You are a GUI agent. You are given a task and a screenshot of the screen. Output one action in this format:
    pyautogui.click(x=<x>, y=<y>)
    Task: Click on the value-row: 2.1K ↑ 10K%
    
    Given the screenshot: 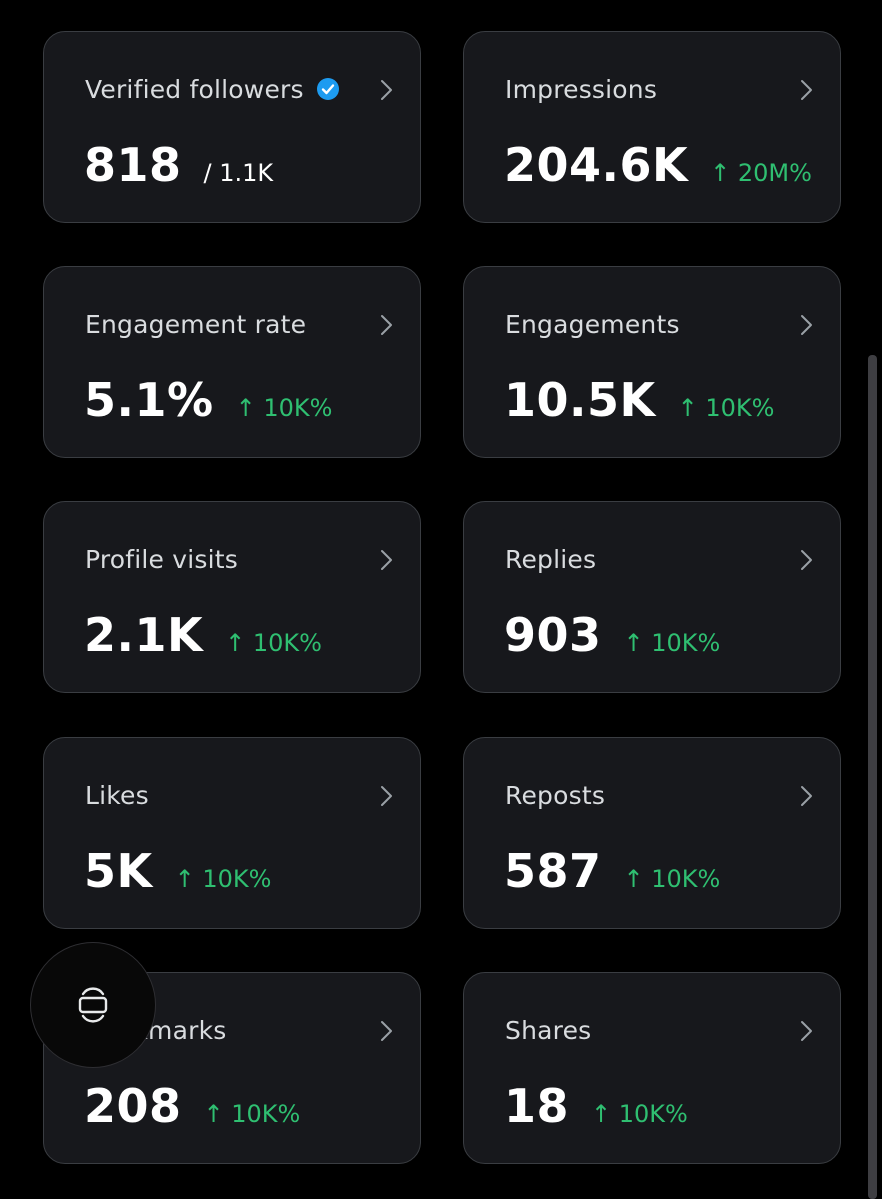 What is the action you would take?
    pyautogui.click(x=203, y=635)
    